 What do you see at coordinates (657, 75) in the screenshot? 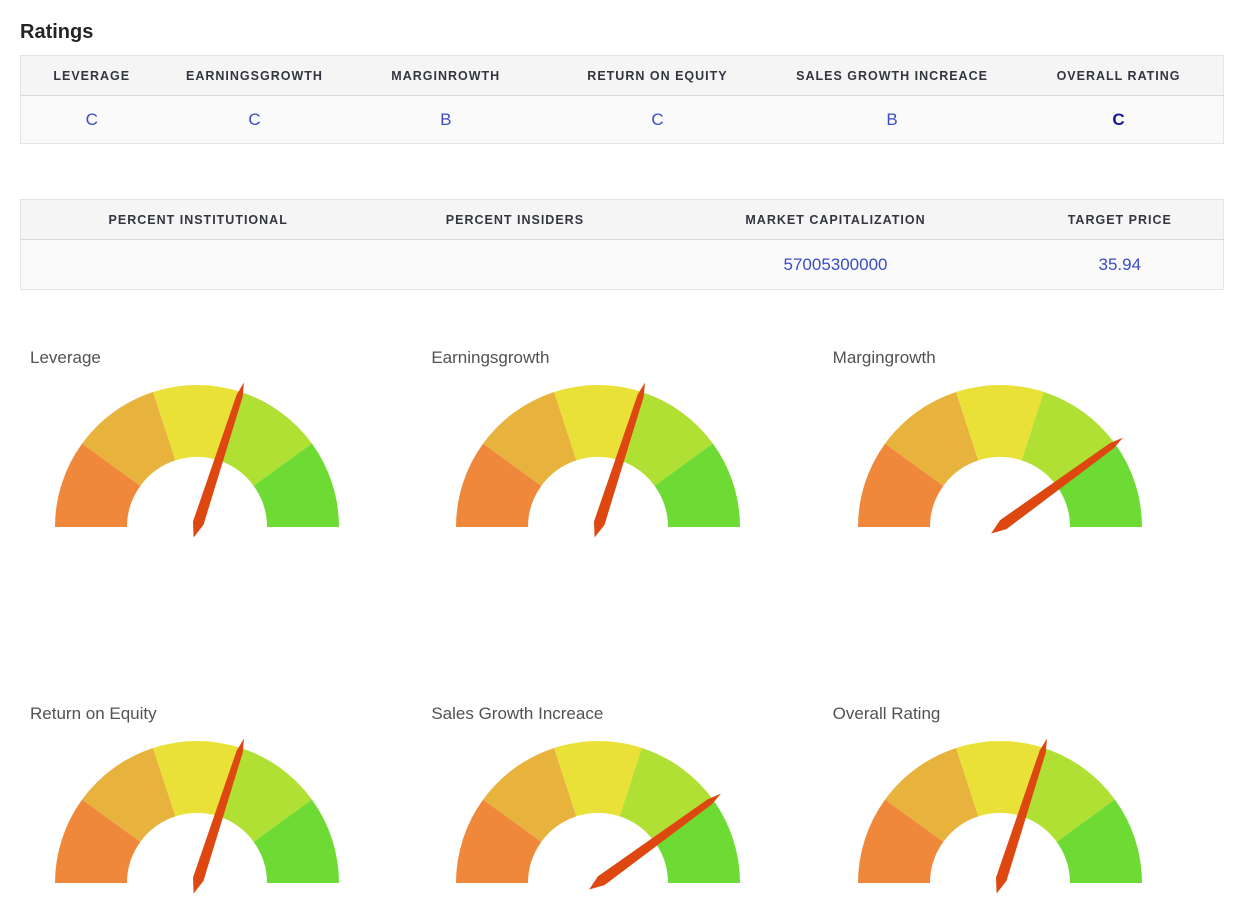
I see `column-header-return-on-equity: RETURN ON EQUITY` at bounding box center [657, 75].